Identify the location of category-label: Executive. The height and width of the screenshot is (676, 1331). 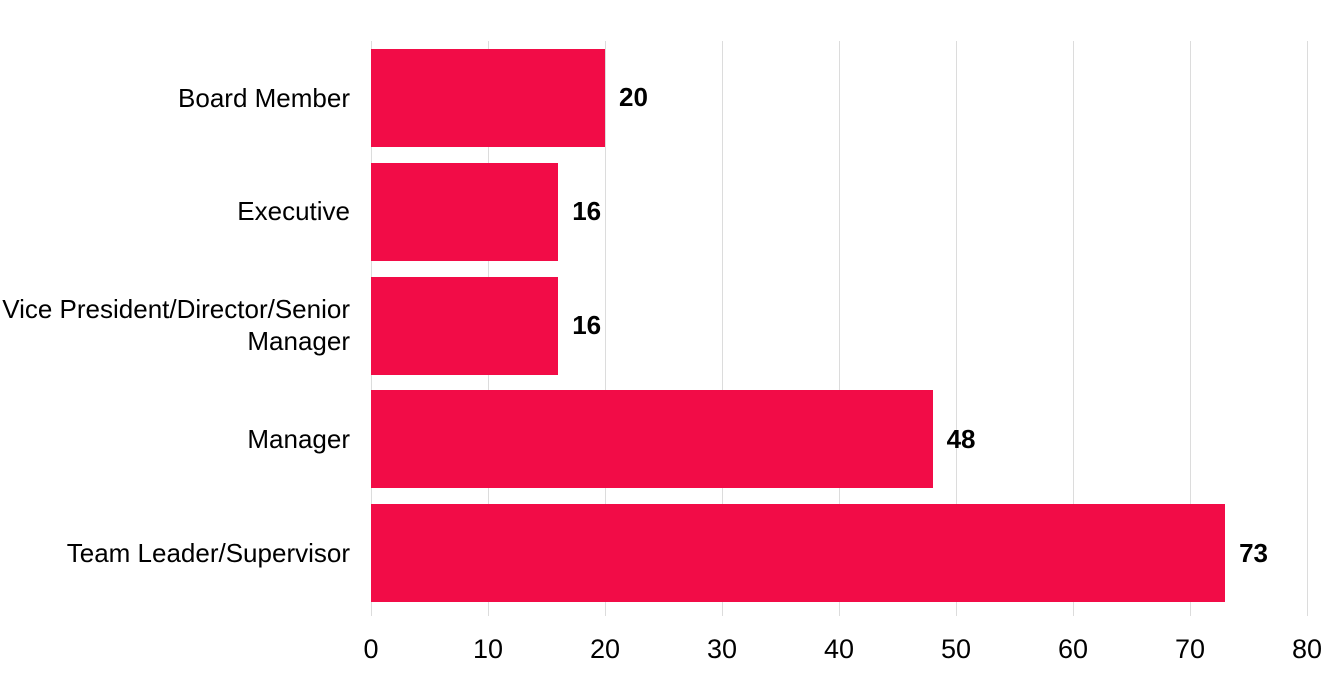
(293, 211).